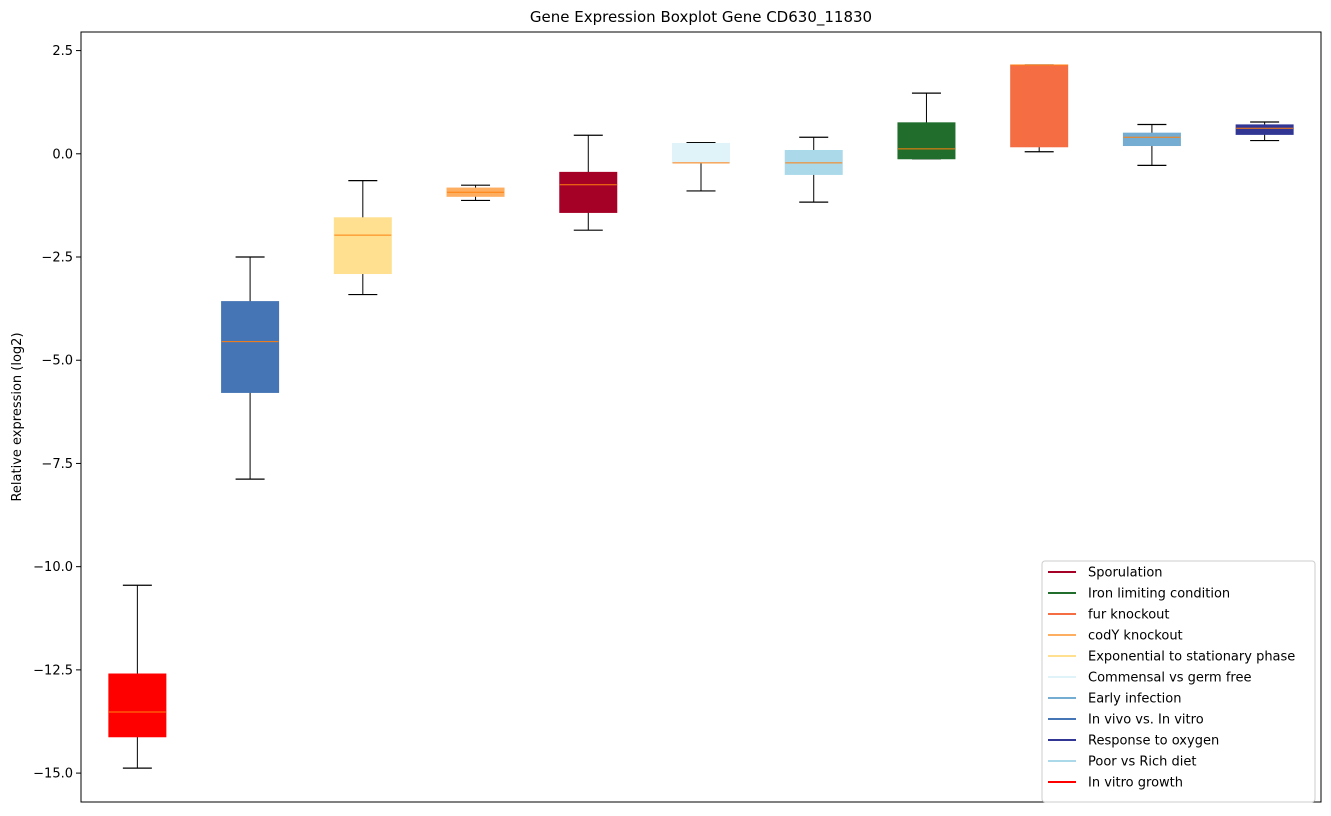  I want to click on legend-label: In vivo vs. In vitro, so click(1146, 720).